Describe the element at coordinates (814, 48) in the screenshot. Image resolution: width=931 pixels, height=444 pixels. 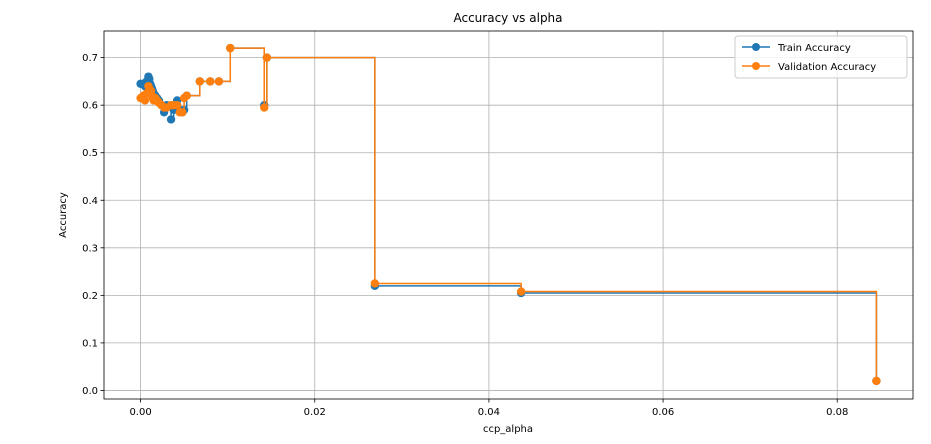
I see `legend-label-train: Train Accuracy` at that location.